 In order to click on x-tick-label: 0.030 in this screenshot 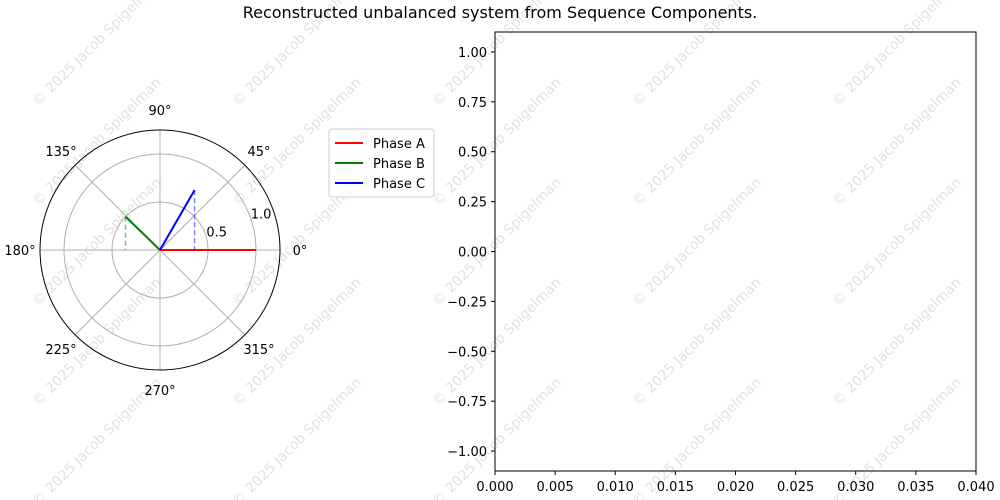, I will do `click(855, 487)`.